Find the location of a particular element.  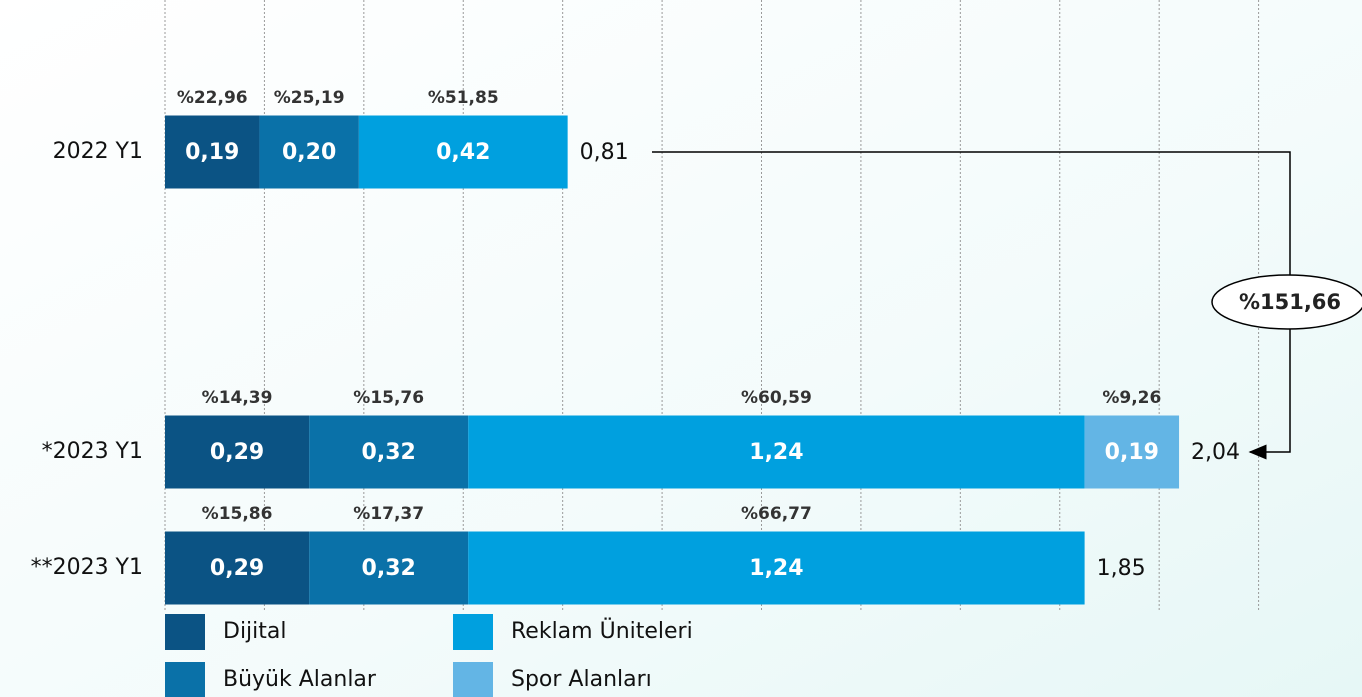

category-label: **2023 Y1 is located at coordinates (87, 567).